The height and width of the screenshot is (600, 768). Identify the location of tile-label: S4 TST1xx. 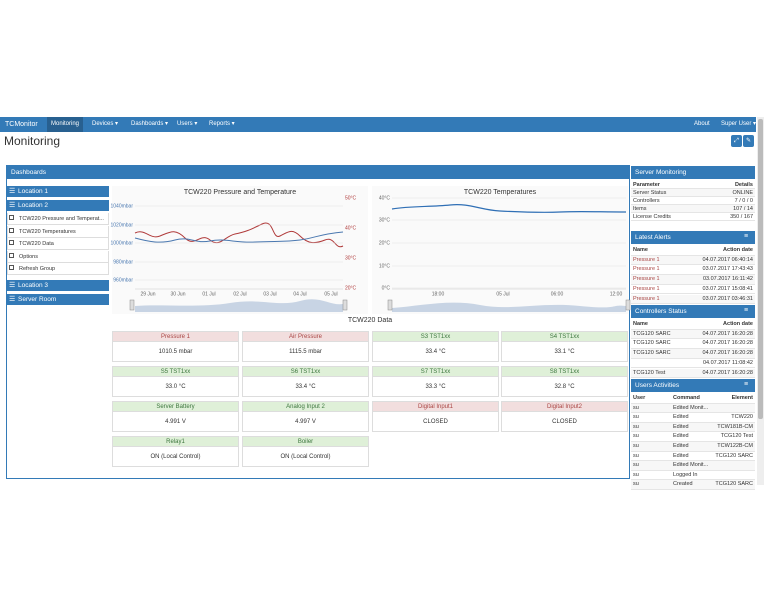
(564, 336).